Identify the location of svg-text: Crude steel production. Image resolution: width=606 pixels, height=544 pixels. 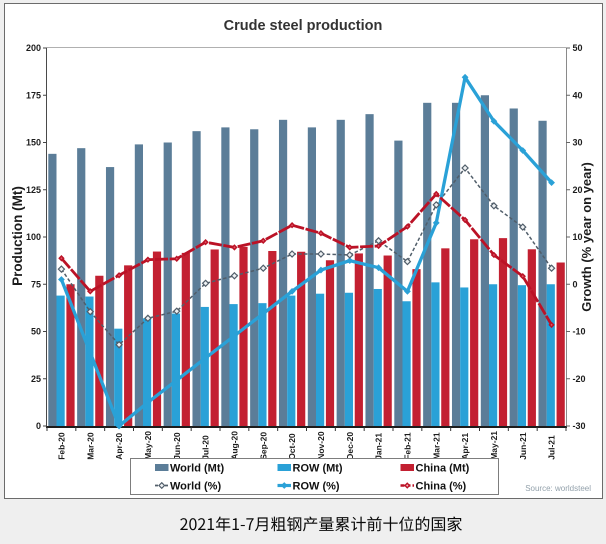
(303, 26).